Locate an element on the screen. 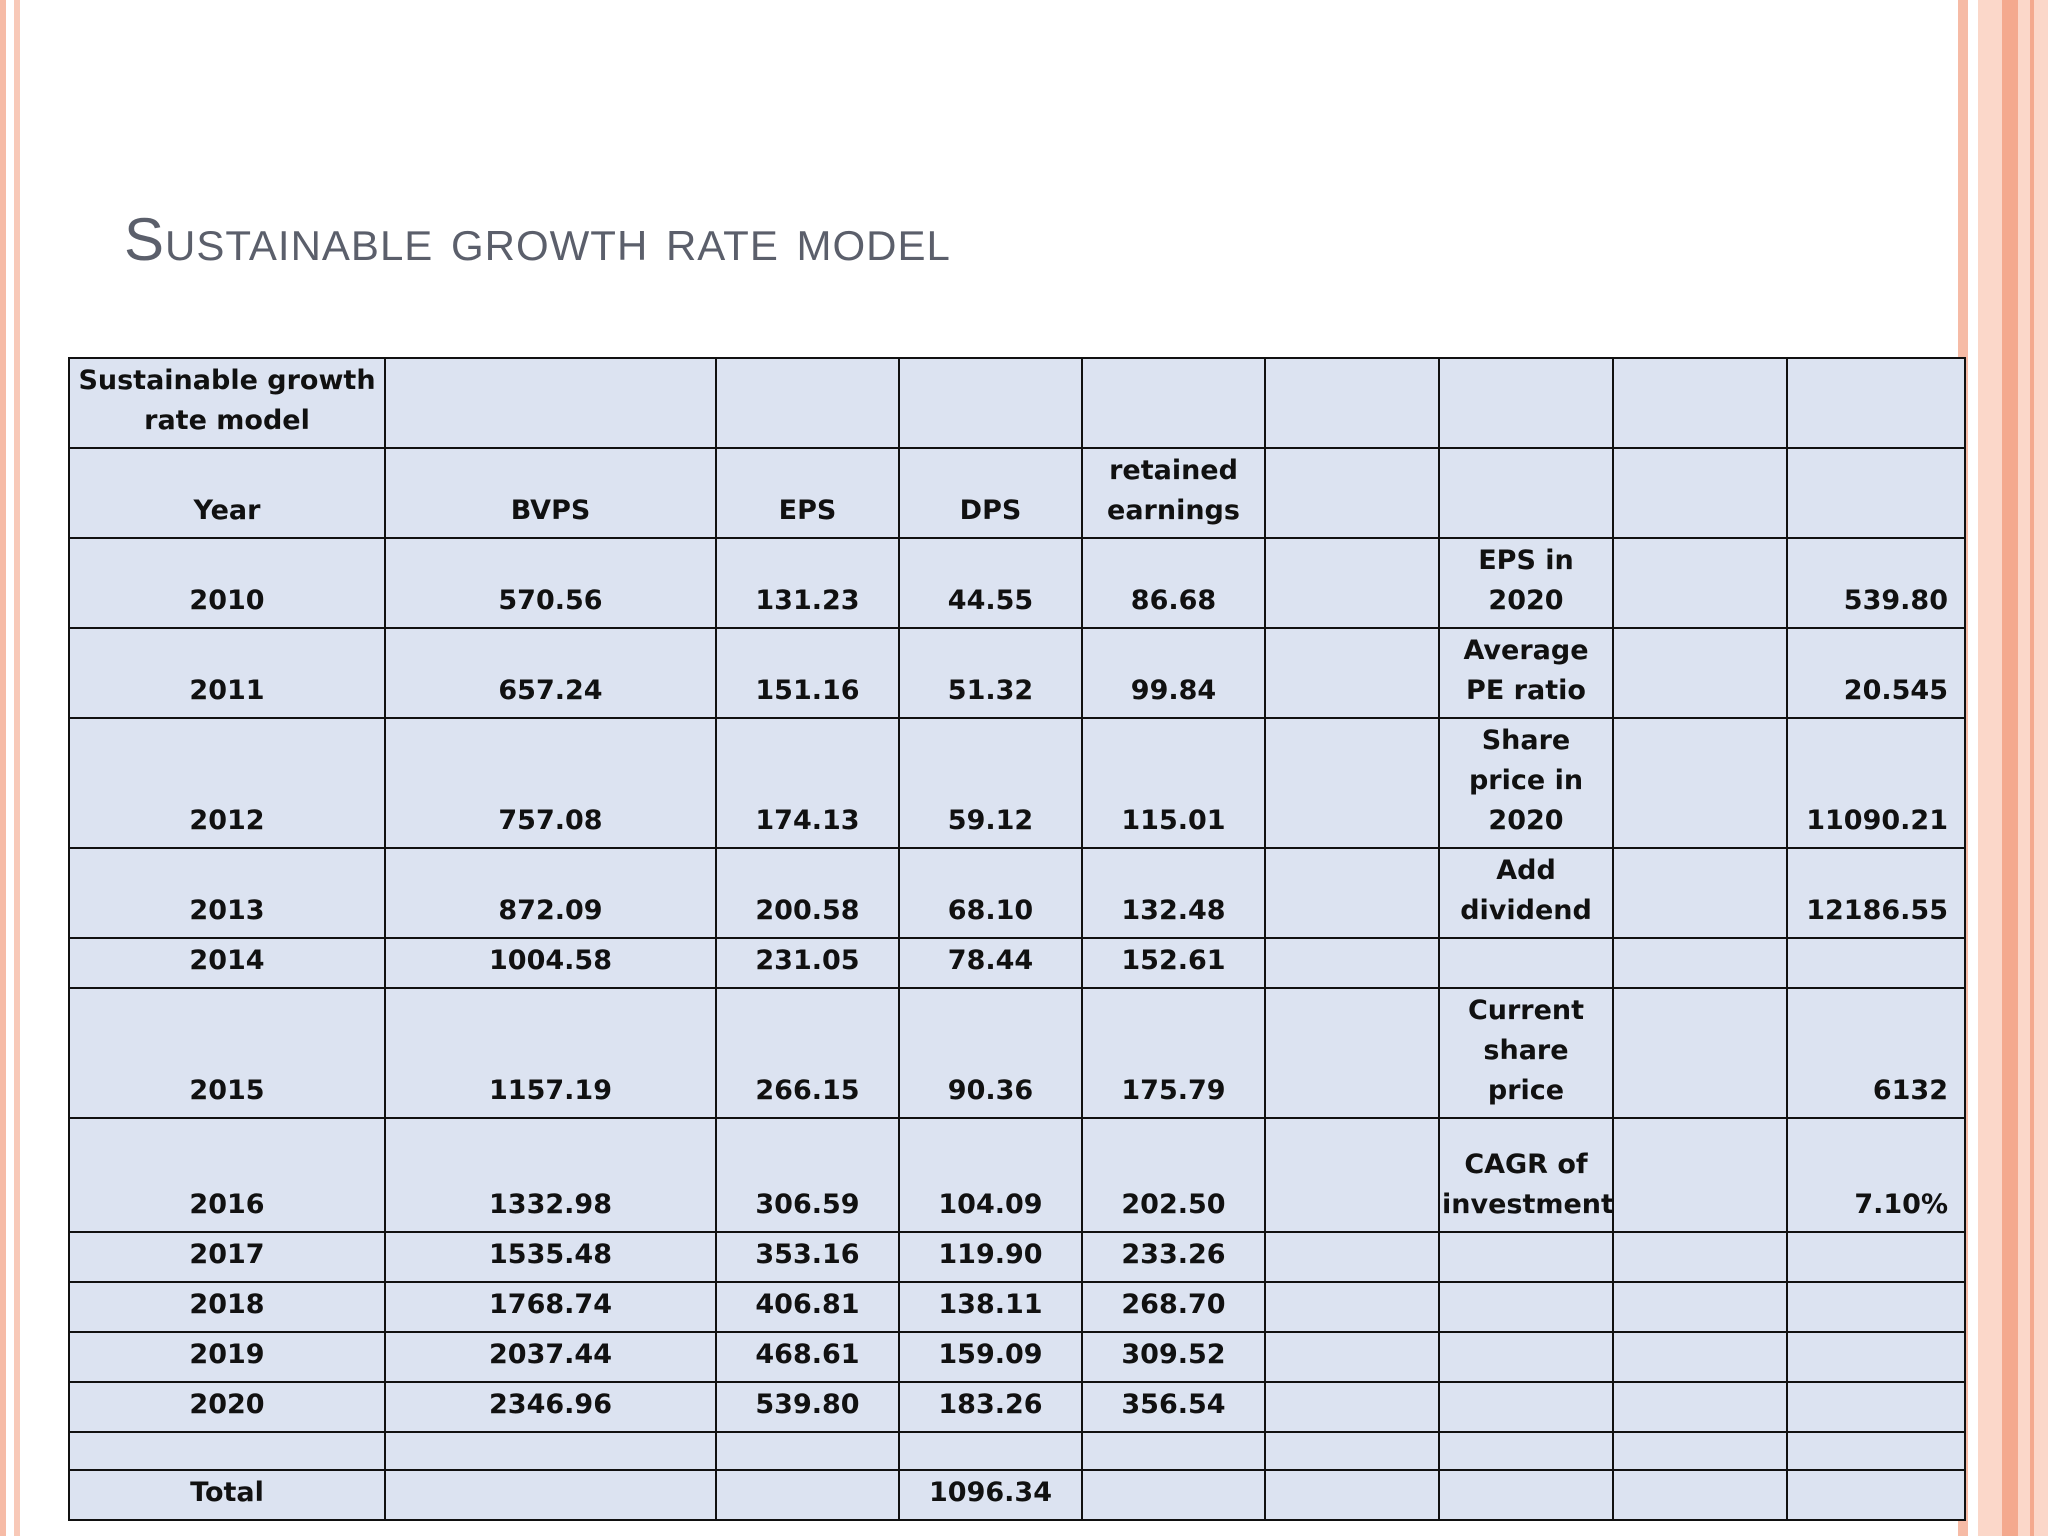 Image resolution: width=2048 pixels, height=1536 pixels. header-retained-earnings: retained earnings is located at coordinates (1173, 493).